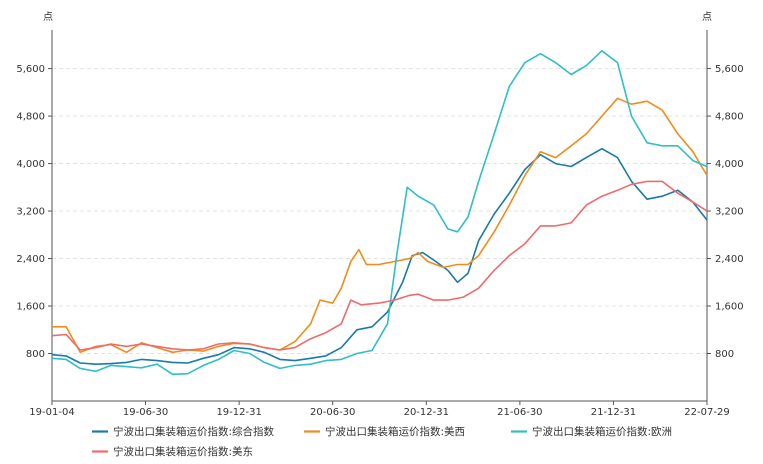 Image resolution: width=763 pixels, height=464 pixels. What do you see at coordinates (48, 17) in the screenshot?
I see `left-axis-unit: 点` at bounding box center [48, 17].